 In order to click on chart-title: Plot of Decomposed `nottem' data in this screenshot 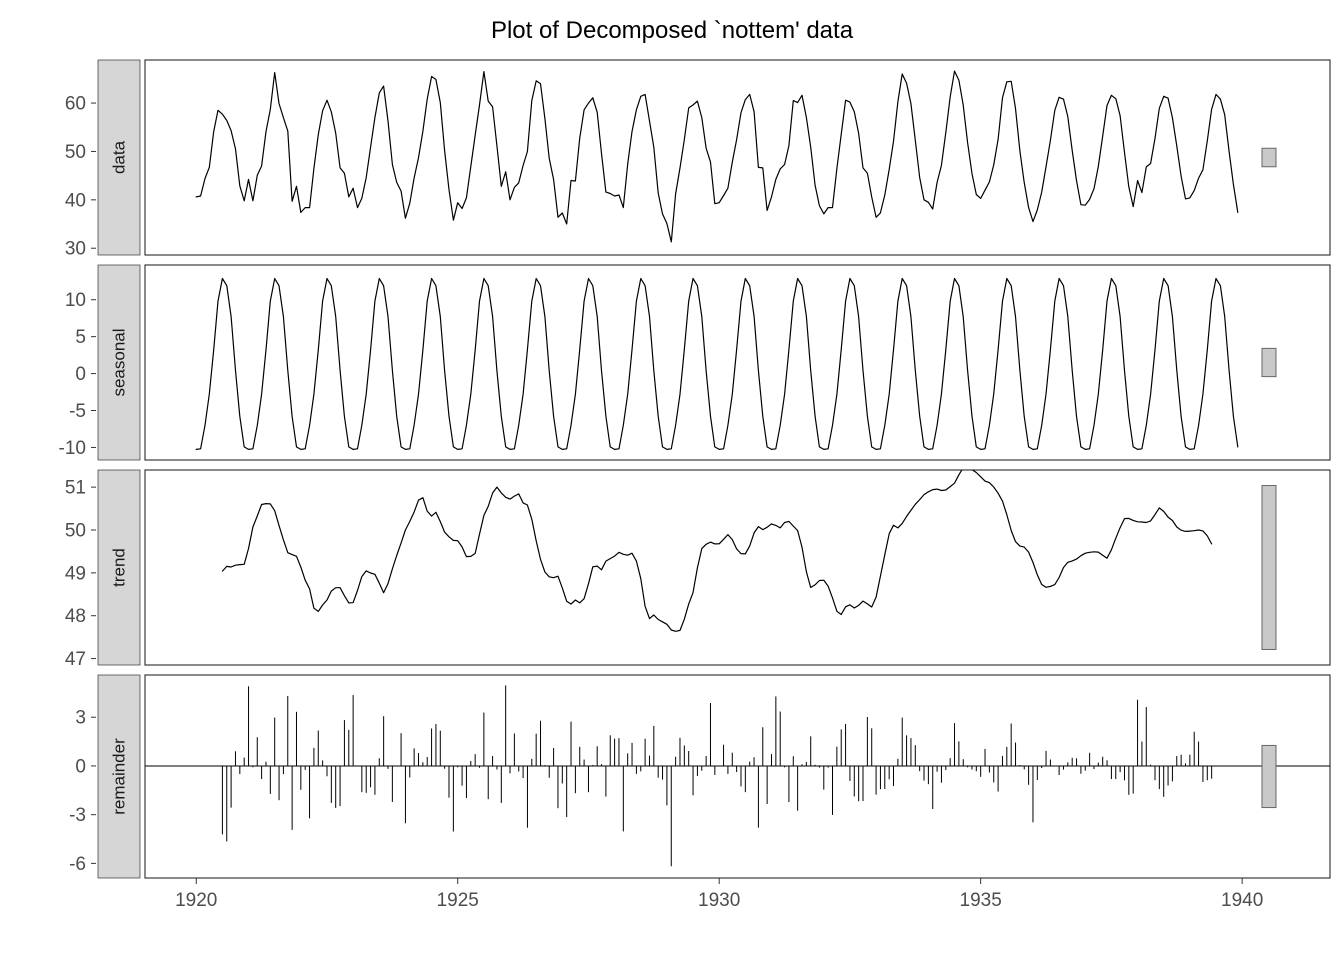, I will do `click(672, 30)`.